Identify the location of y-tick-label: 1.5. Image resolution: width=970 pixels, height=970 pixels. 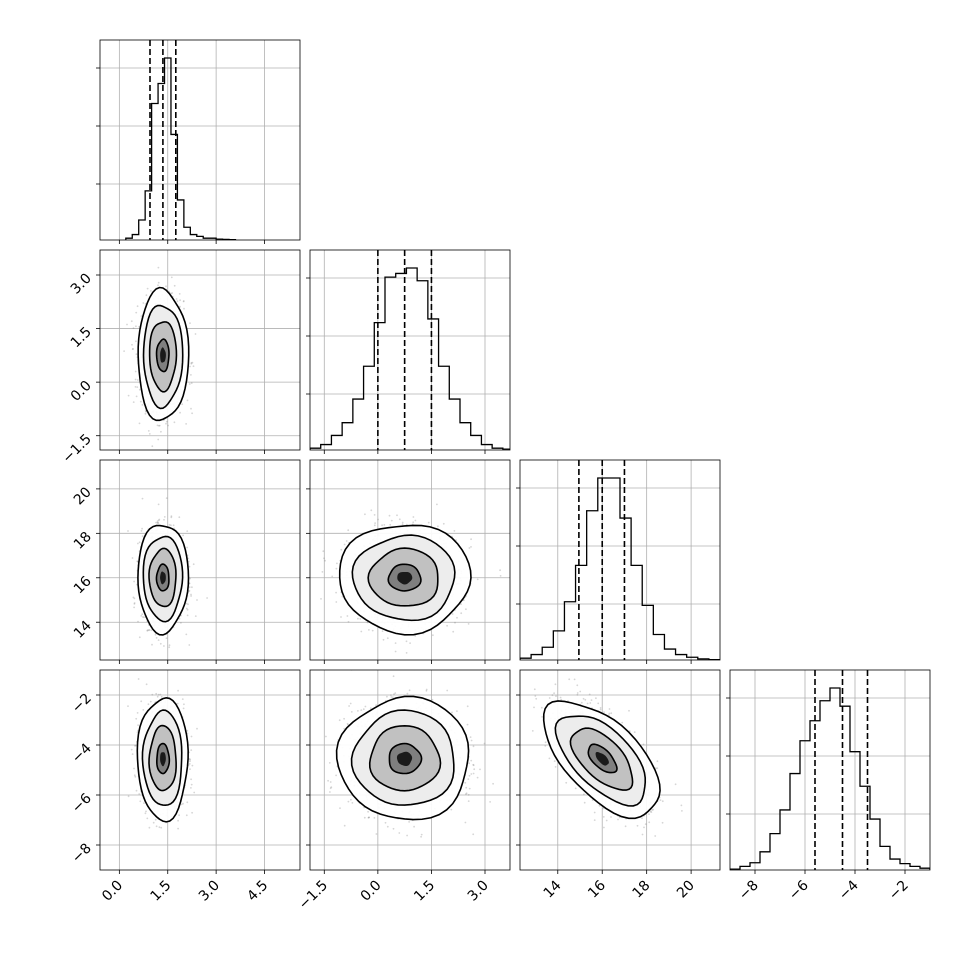
(81, 337).